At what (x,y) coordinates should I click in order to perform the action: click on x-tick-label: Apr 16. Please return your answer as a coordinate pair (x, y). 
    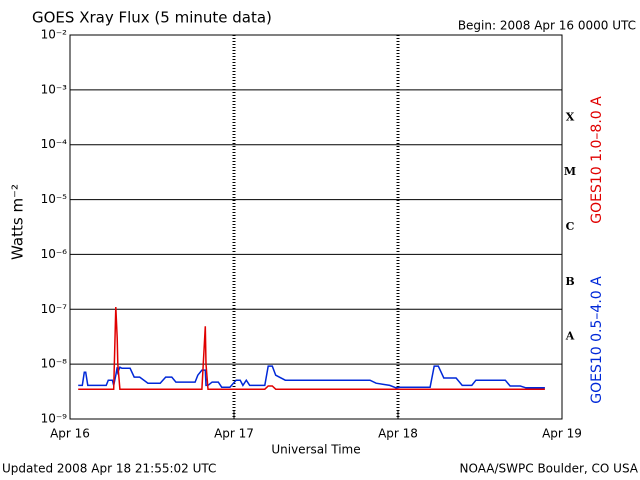
    Looking at the image, I should click on (70, 434).